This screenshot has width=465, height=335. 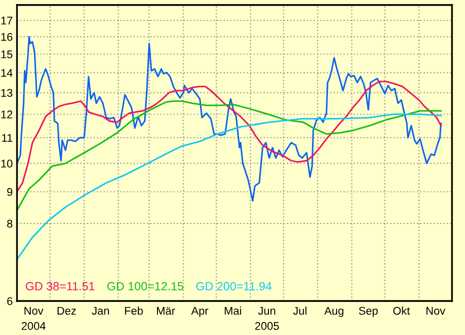 What do you see at coordinates (7, 138) in the screenshot?
I see `y-tick-label: 11` at bounding box center [7, 138].